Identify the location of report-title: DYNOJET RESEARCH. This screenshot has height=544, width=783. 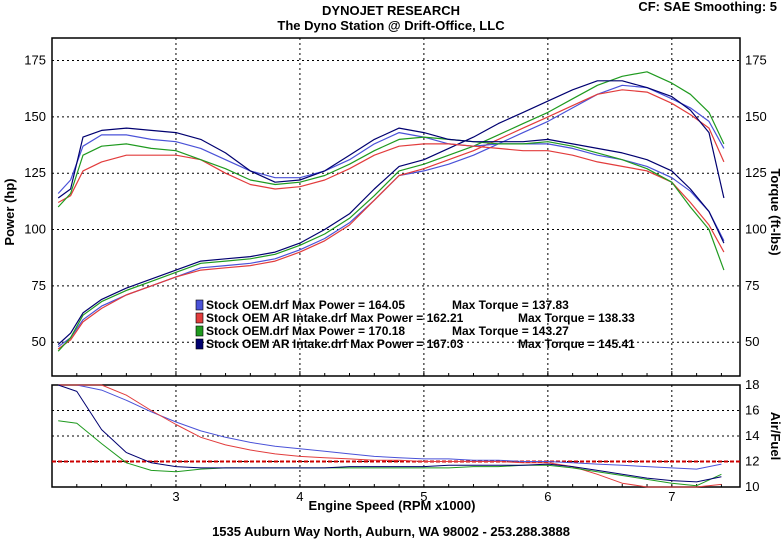
(391, 10).